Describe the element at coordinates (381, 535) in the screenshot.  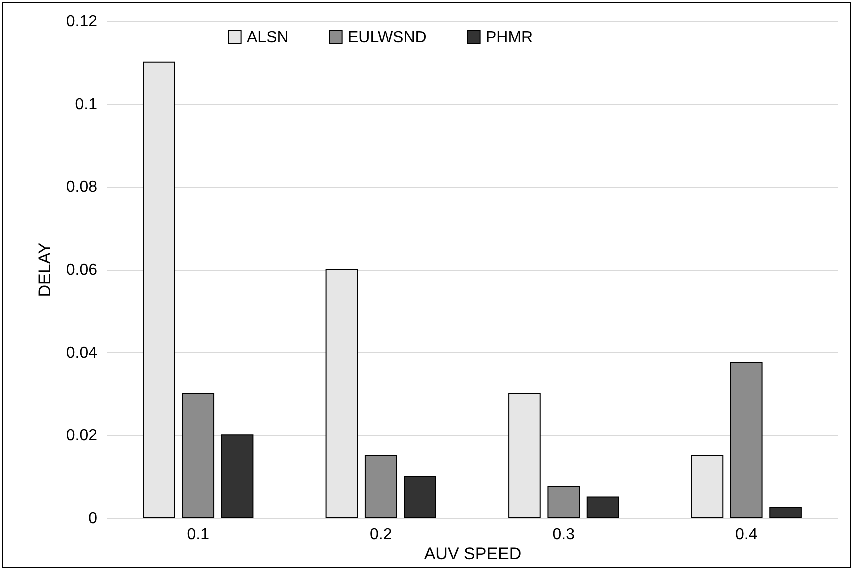
I see `x-tick-label: 0.2` at that location.